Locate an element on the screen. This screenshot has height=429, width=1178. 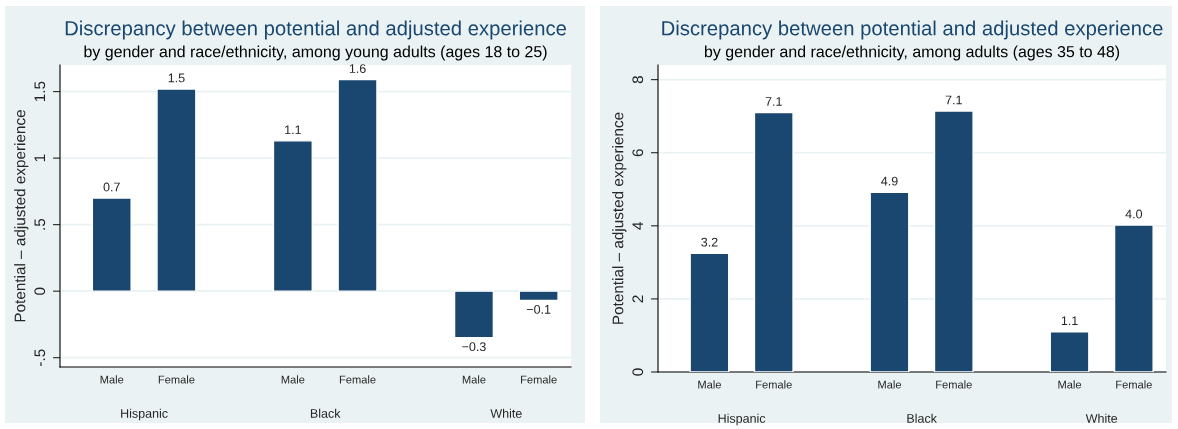
data-label: 3.2 is located at coordinates (709, 242).